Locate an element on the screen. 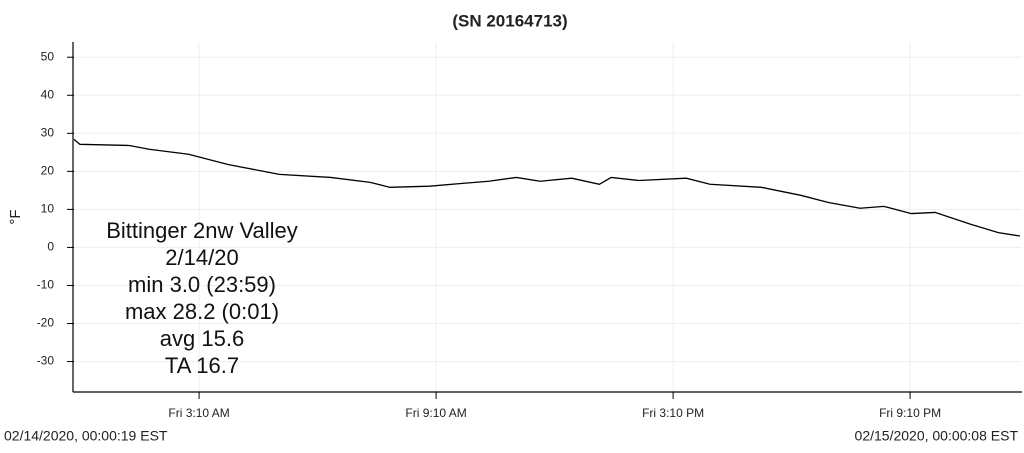  y-tick-label: 30 is located at coordinates (48, 132).